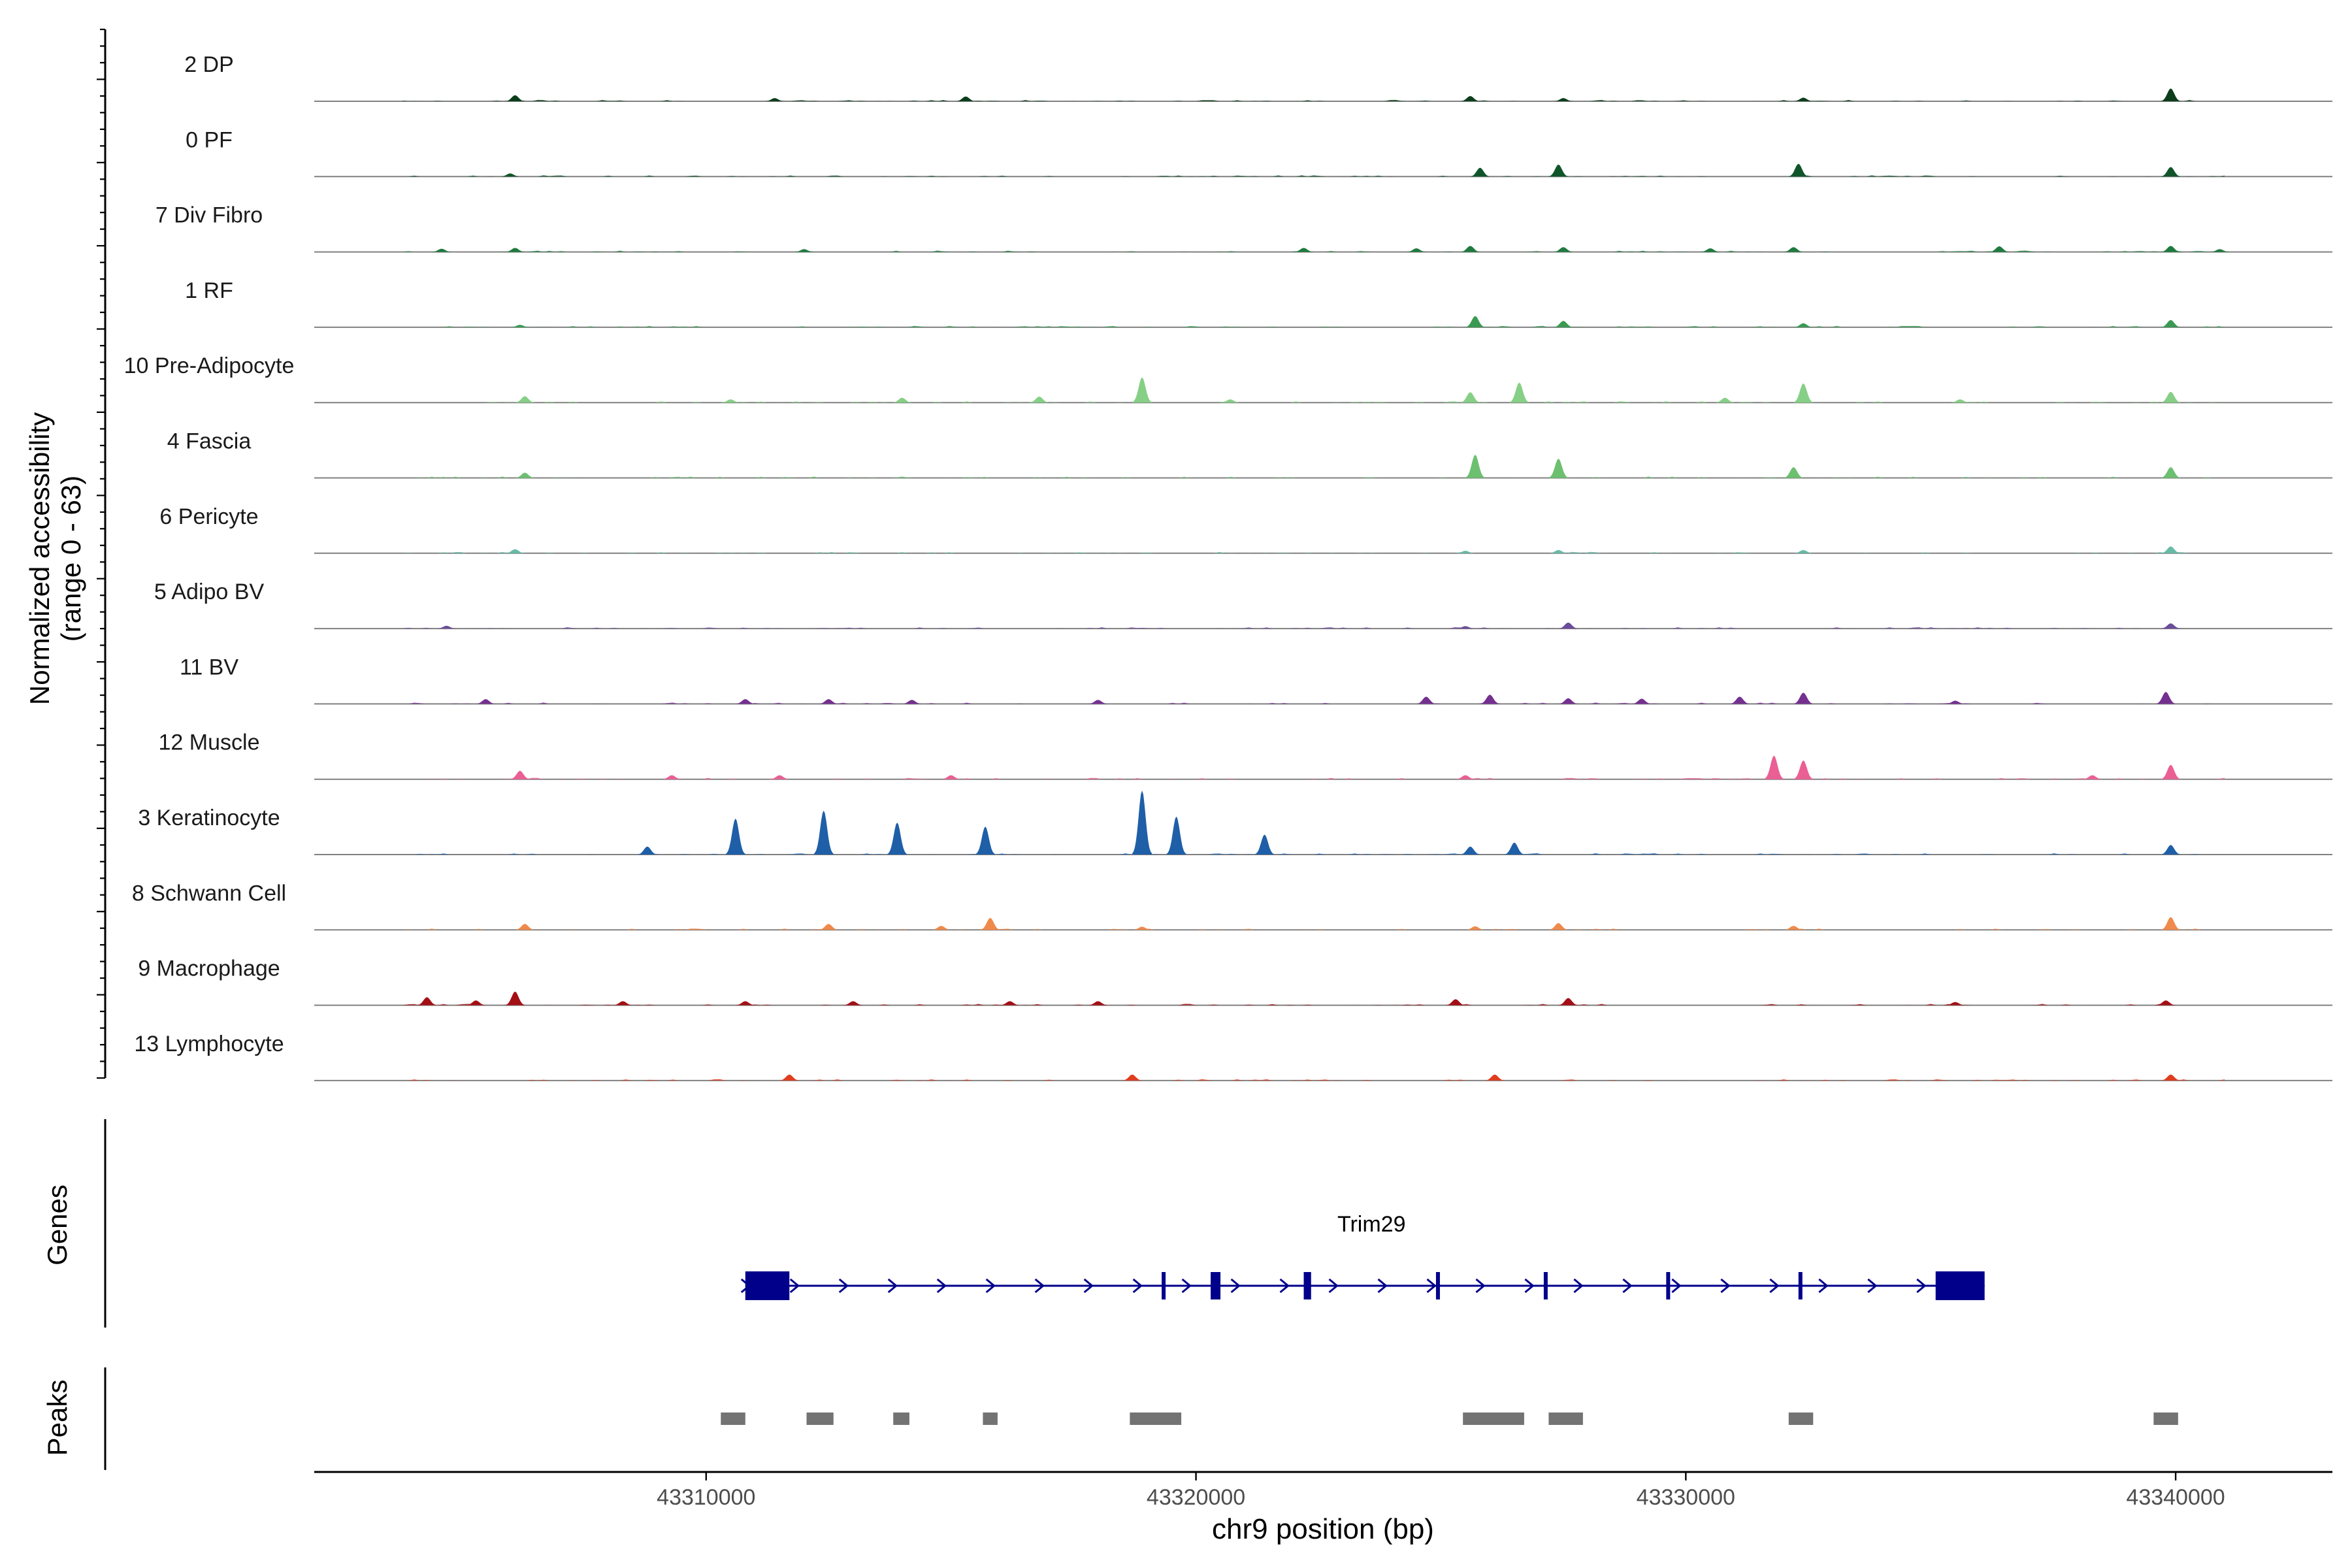 The height and width of the screenshot is (1568, 2352). Describe the element at coordinates (39, 558) in the screenshot. I see `y-axis-title-line1: Normalized accessibility` at that location.